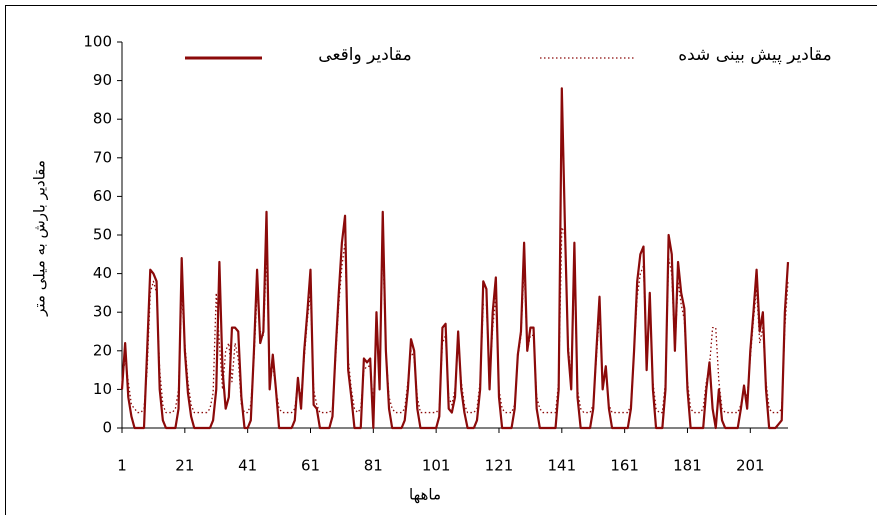 This screenshot has width=877, height=515. What do you see at coordinates (310, 466) in the screenshot?
I see `x-tick-label: 61` at bounding box center [310, 466].